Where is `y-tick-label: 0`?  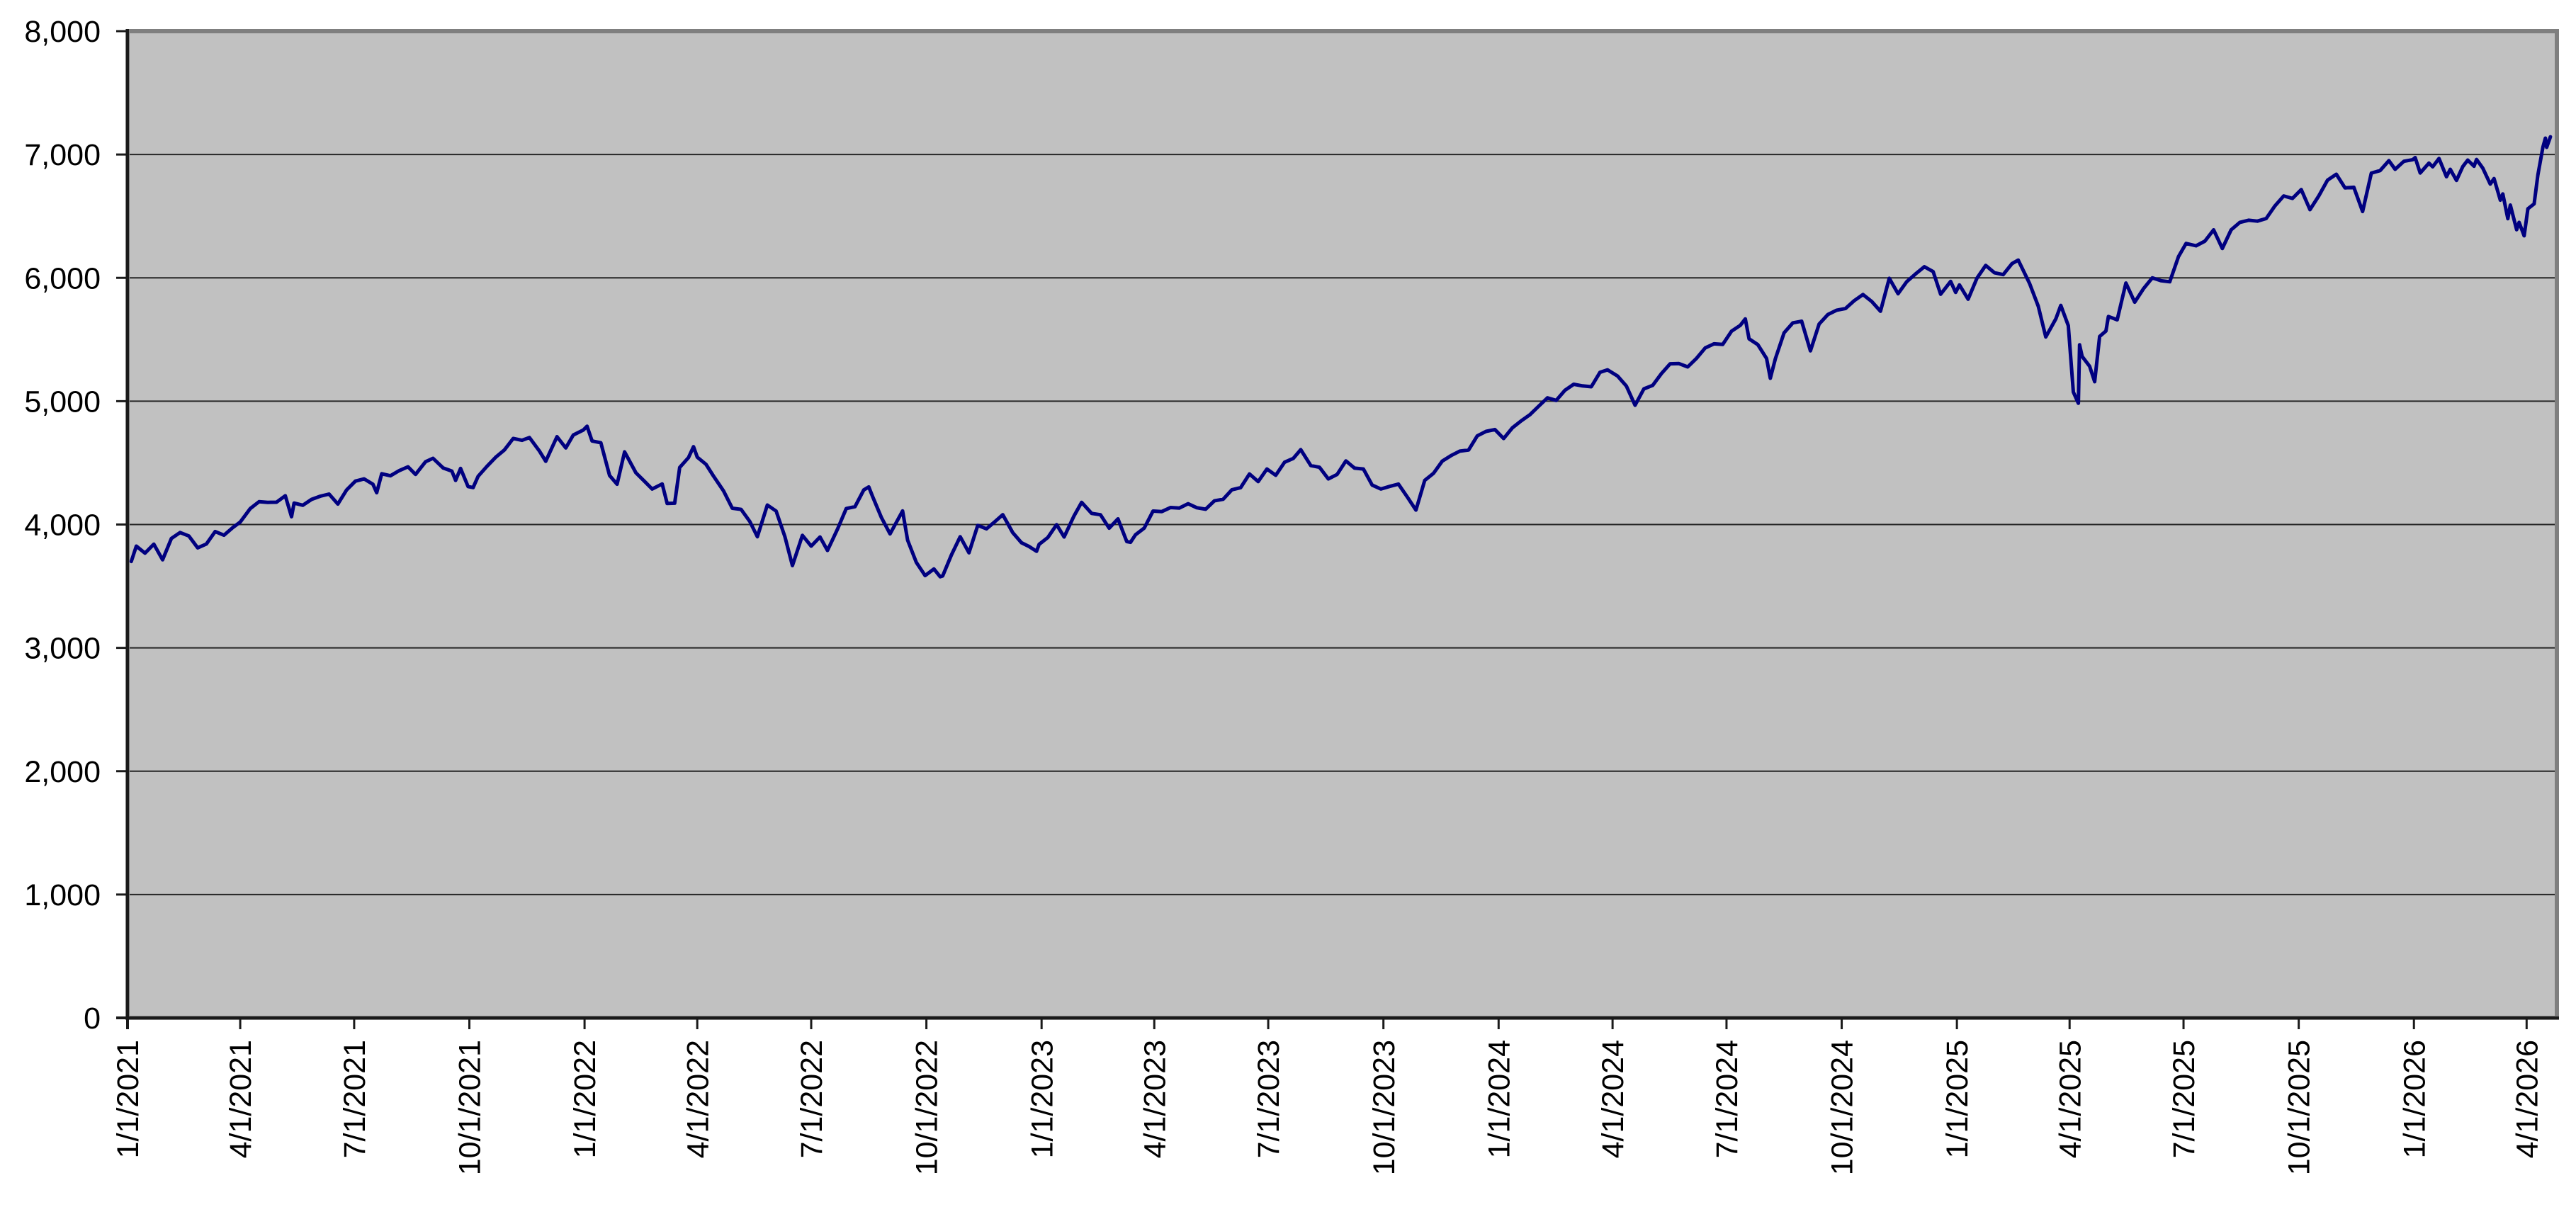 y-tick-label: 0 is located at coordinates (92, 1019).